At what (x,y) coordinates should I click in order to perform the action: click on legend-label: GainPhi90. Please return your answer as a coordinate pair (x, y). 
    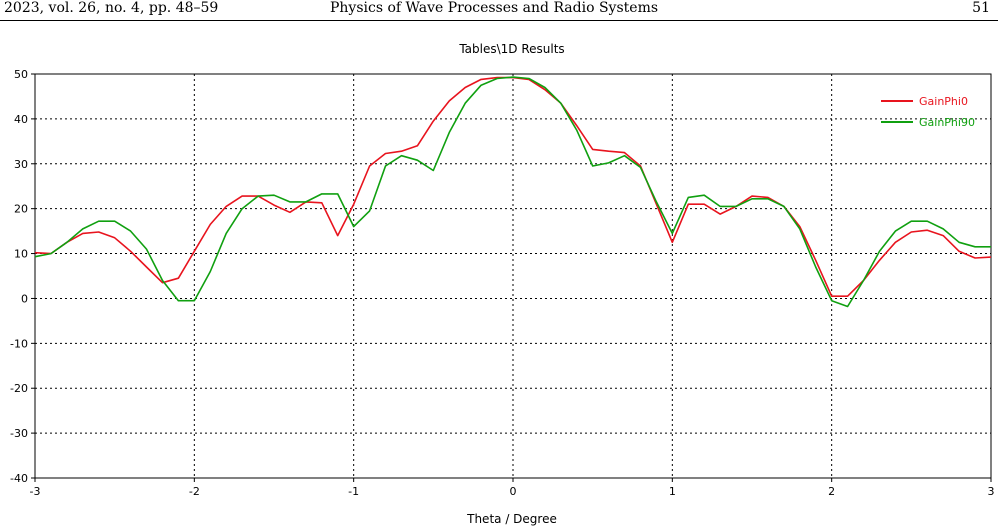
    Looking at the image, I should click on (947, 122).